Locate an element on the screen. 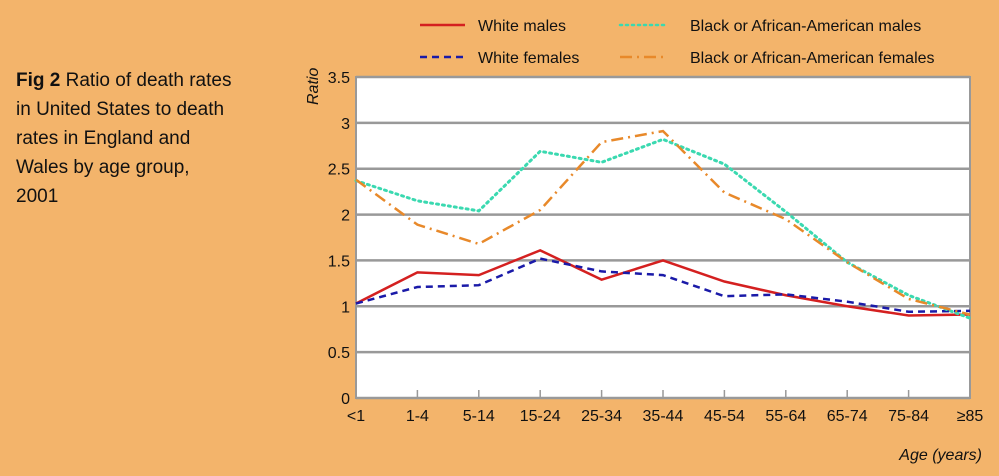  series-line-white-males is located at coordinates (663, 282).